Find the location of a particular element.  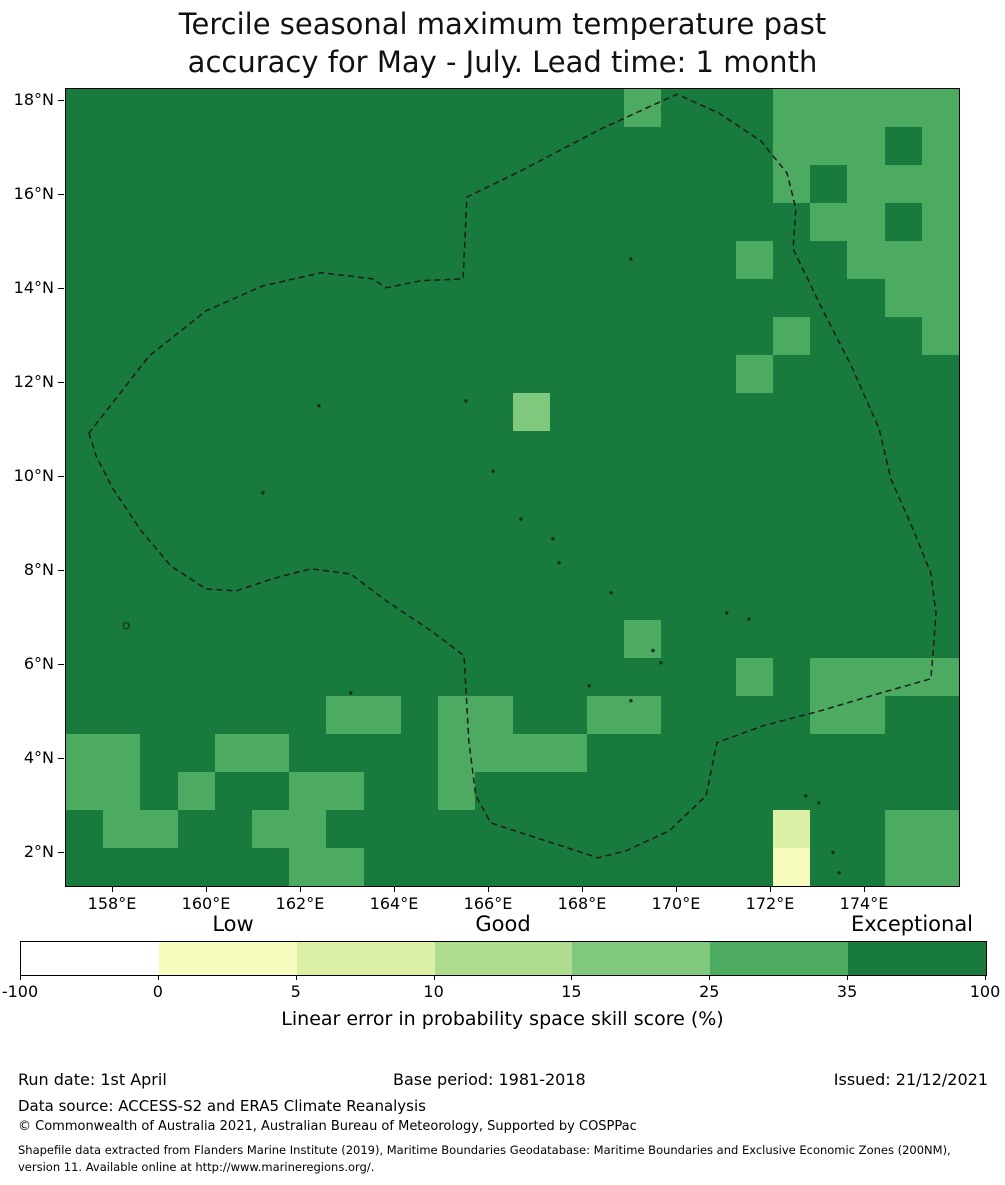

y-tick-label: 16°N is located at coordinates (33, 193).